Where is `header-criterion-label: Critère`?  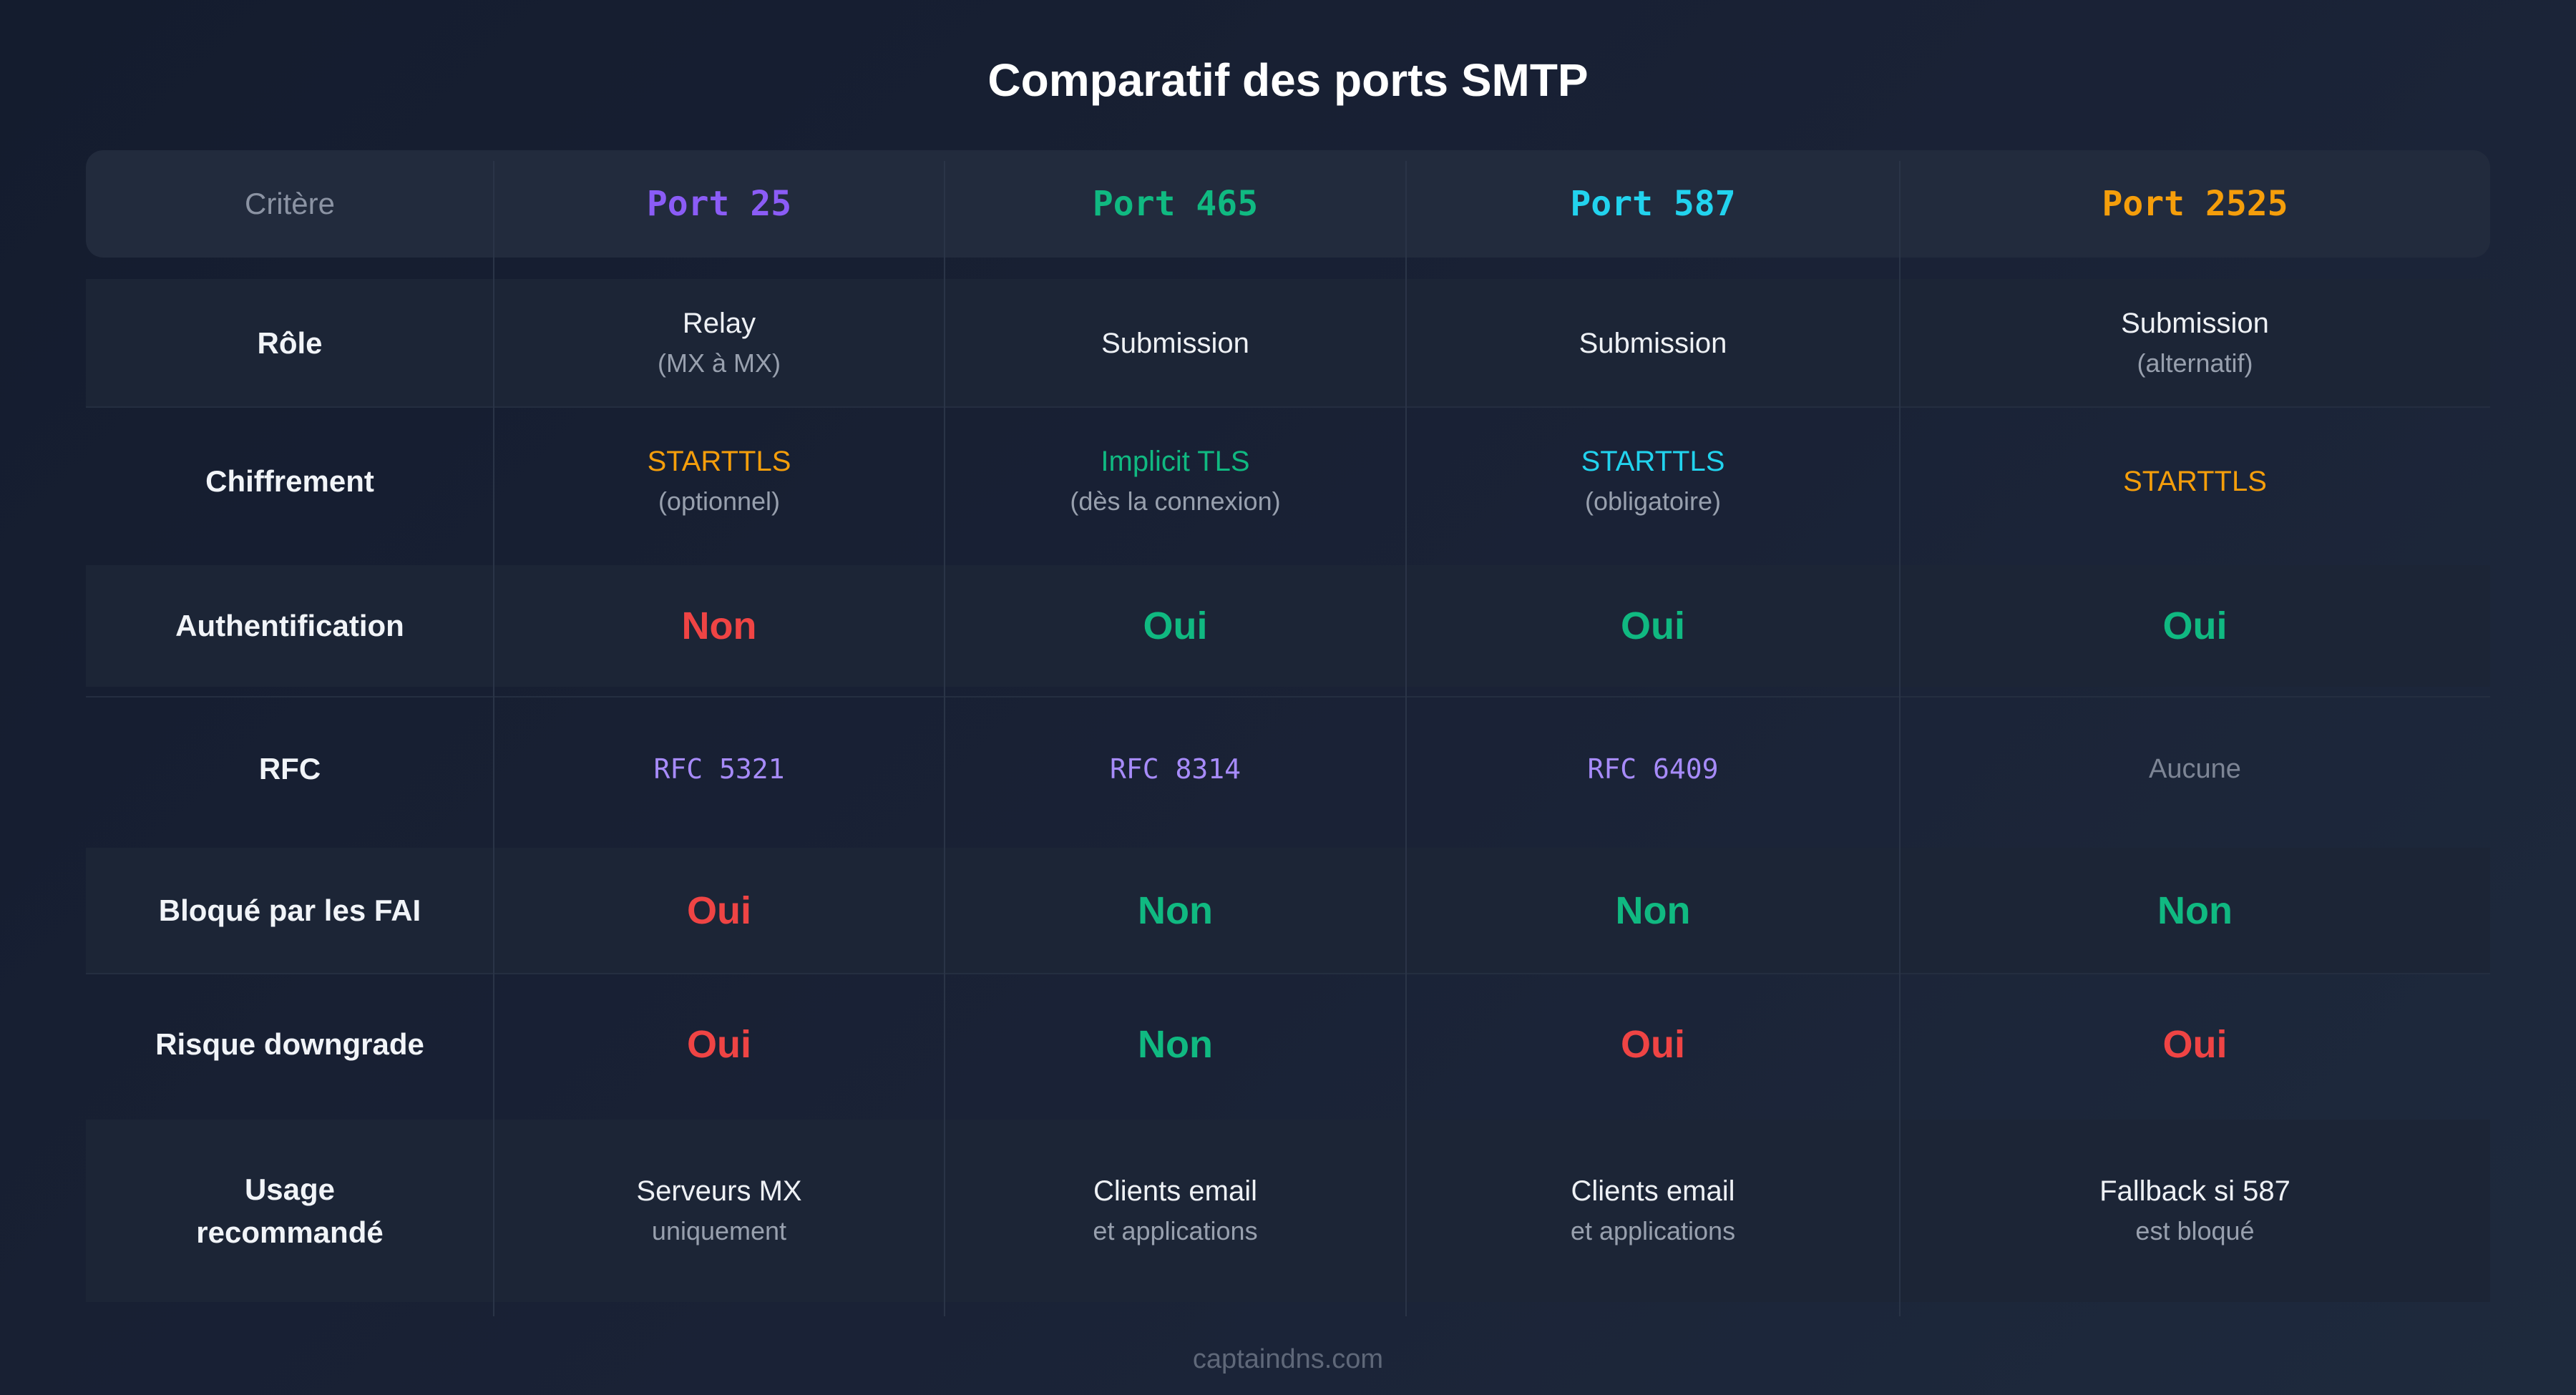 header-criterion-label: Critère is located at coordinates (290, 204).